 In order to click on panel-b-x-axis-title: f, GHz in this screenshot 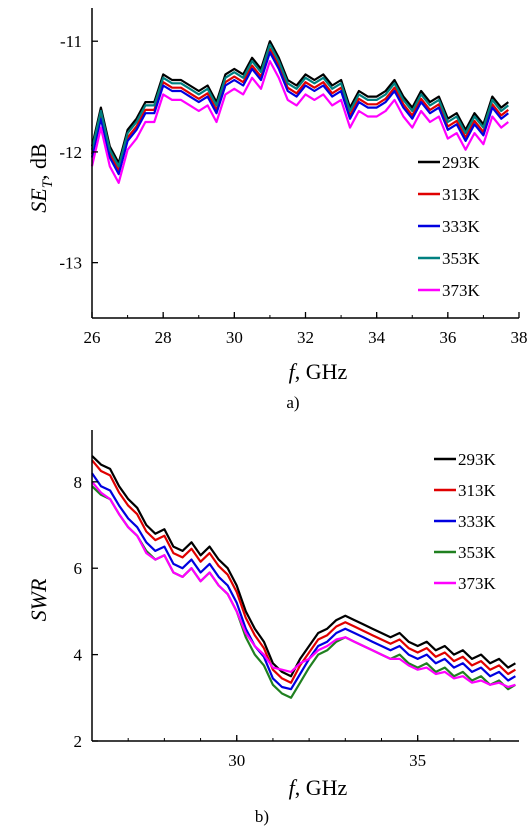, I will do `click(318, 787)`.